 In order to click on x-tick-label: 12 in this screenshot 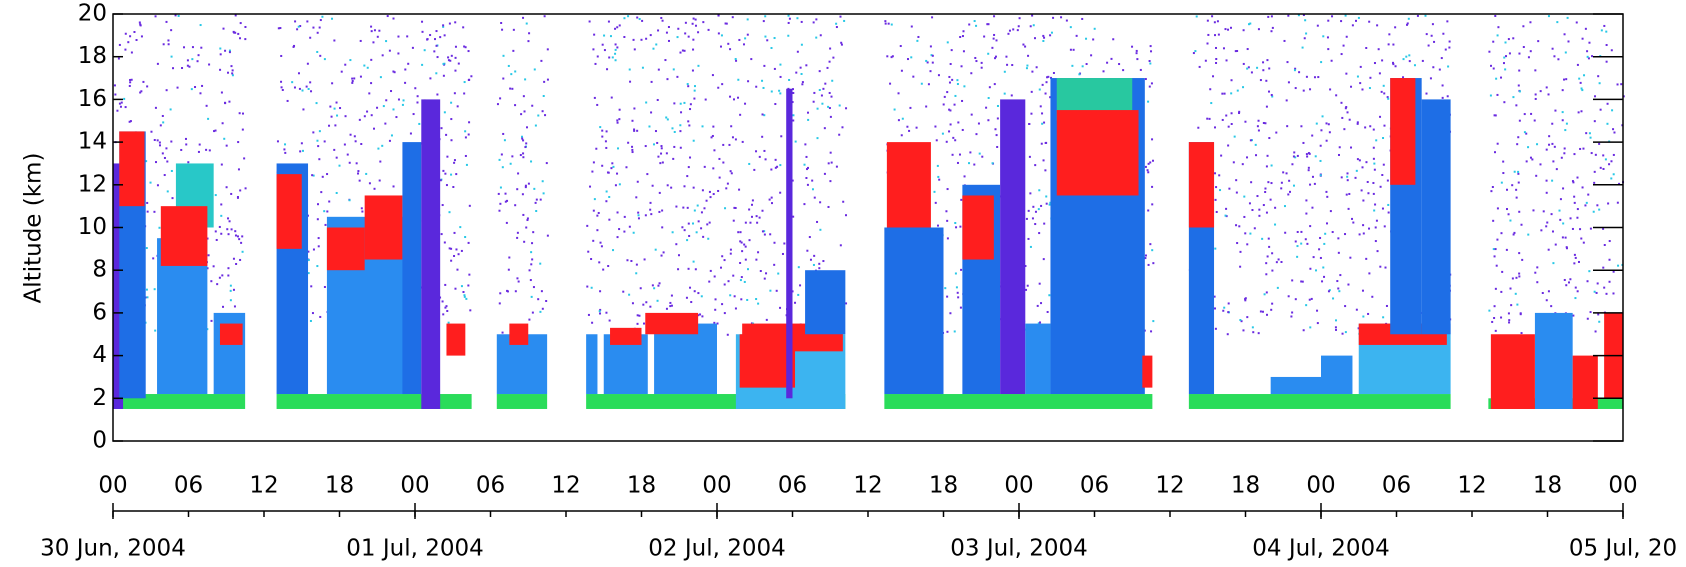, I will do `click(1169, 486)`.